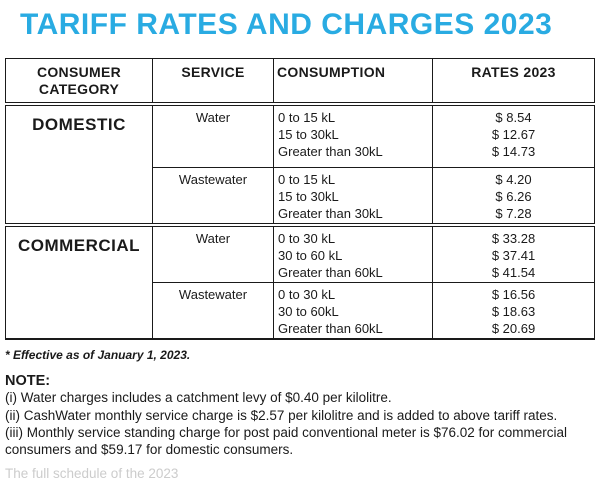 This screenshot has width=600, height=481. What do you see at coordinates (79, 80) in the screenshot?
I see `col-header-consumer-category: CONSUMER CATEGORY` at bounding box center [79, 80].